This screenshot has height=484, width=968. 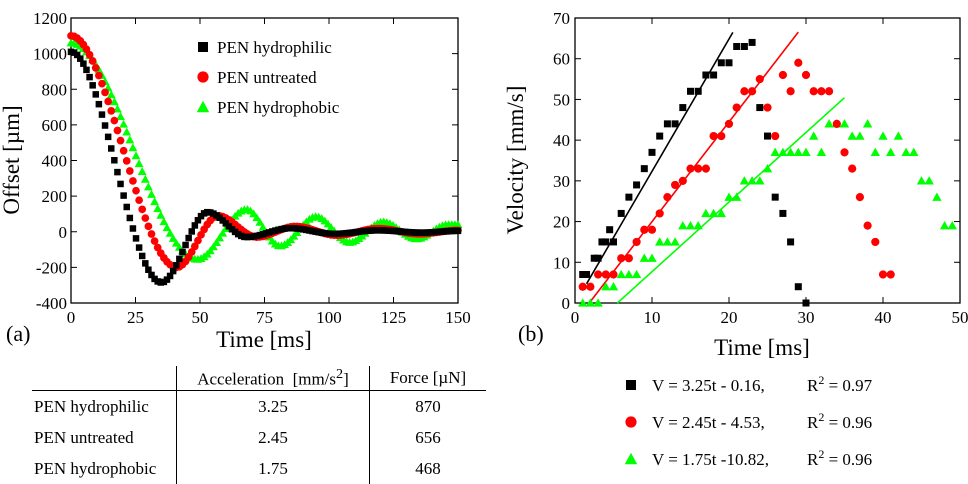 I want to click on legend-label: PEN untreated, so click(x=267, y=77).